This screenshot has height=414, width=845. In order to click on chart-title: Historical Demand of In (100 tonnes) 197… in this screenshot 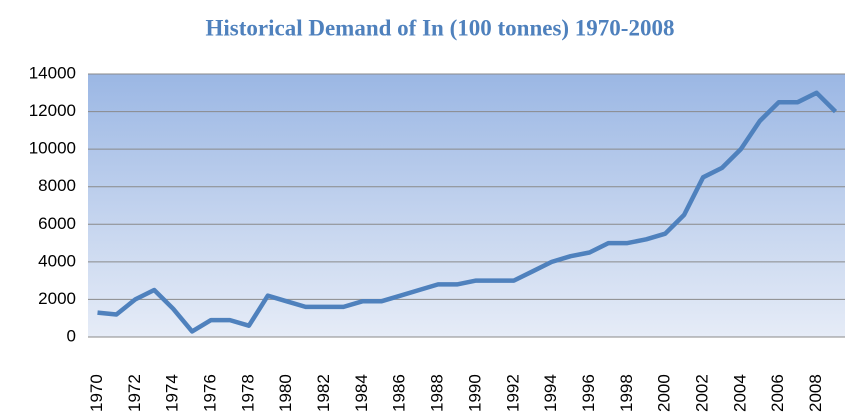, I will do `click(440, 27)`.